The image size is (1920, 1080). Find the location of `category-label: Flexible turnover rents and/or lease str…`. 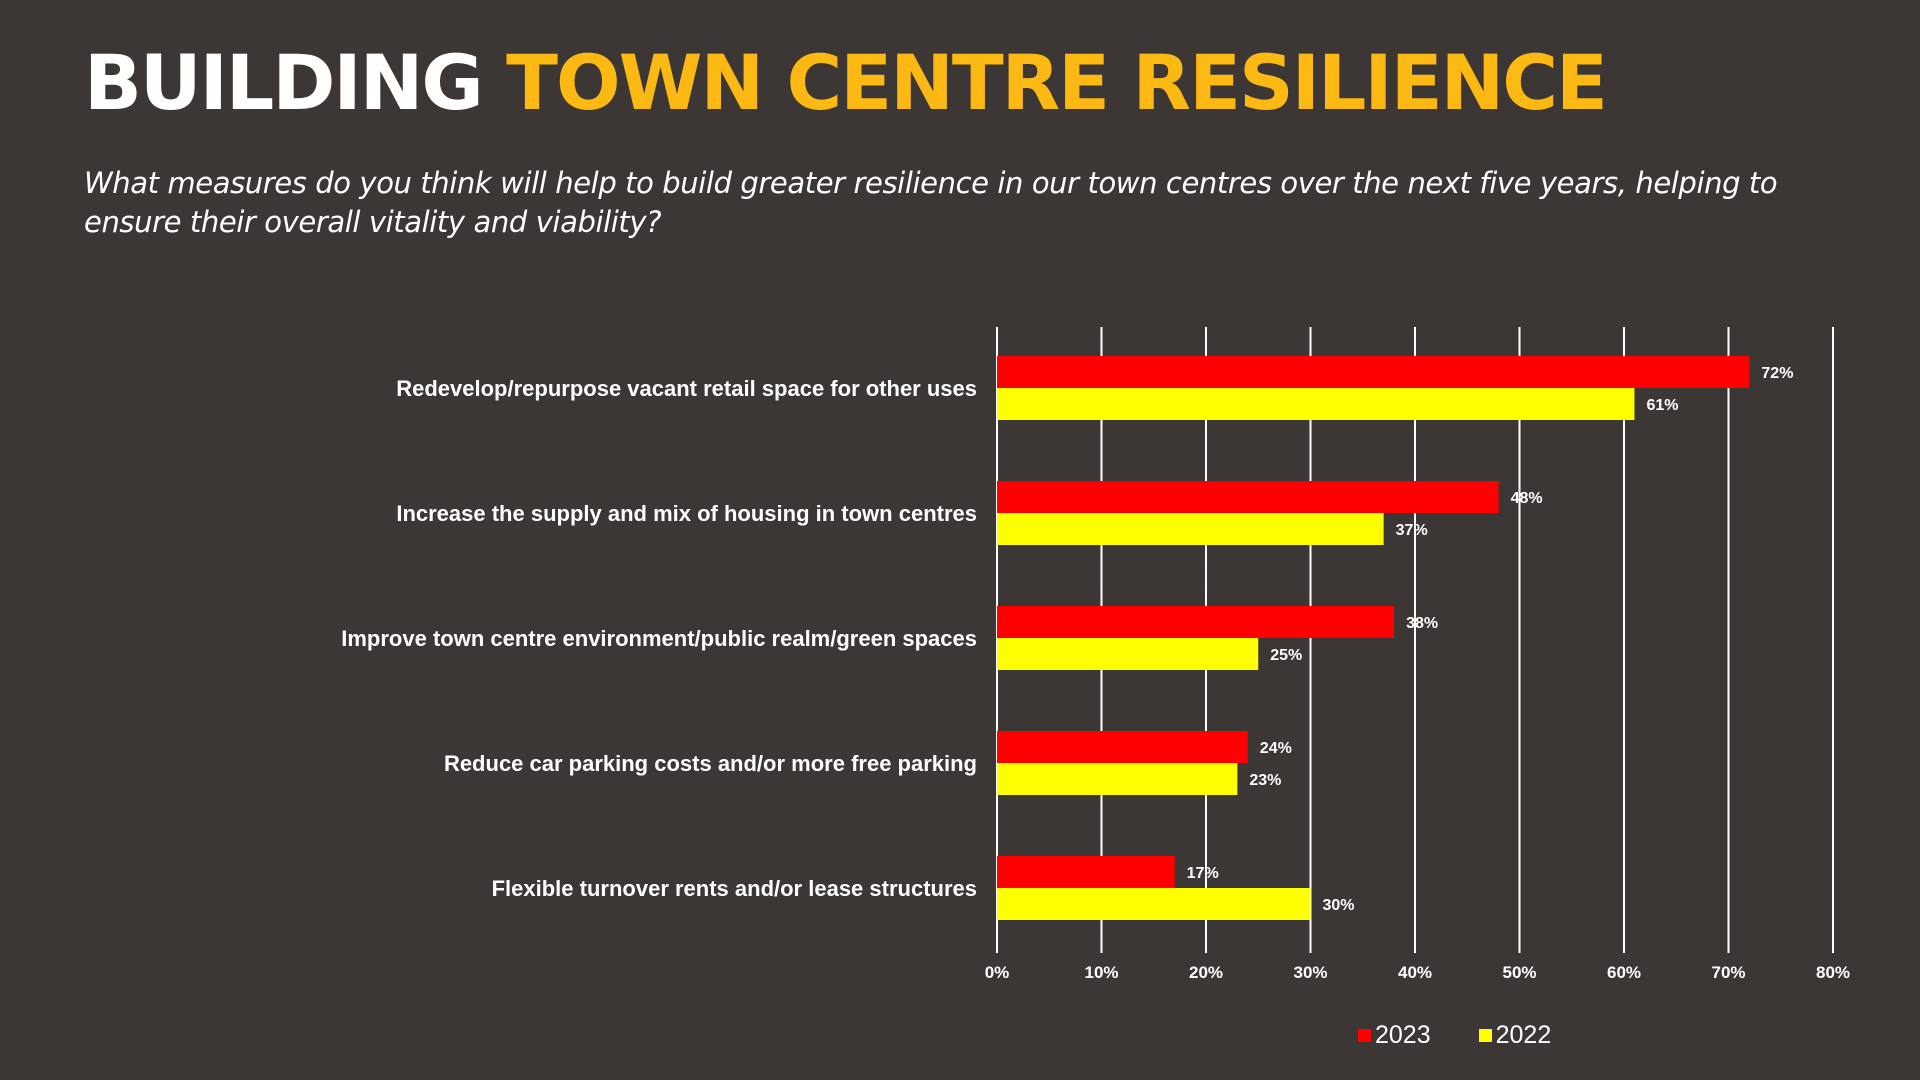

category-label: Flexible turnover rents and/or lease str… is located at coordinates (734, 888).